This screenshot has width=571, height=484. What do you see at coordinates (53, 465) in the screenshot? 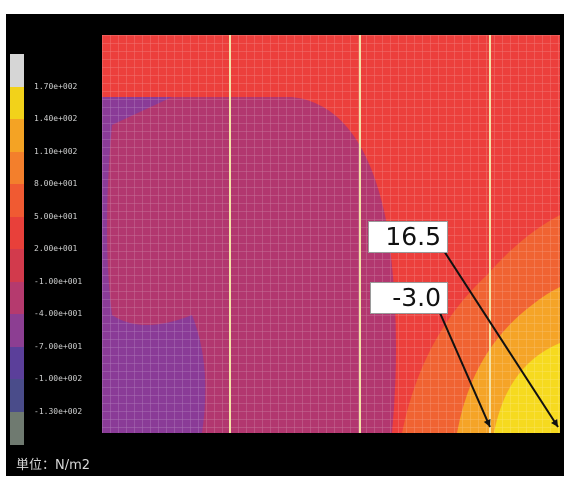
I see `unit-label: 単位：N/m2` at bounding box center [53, 465].